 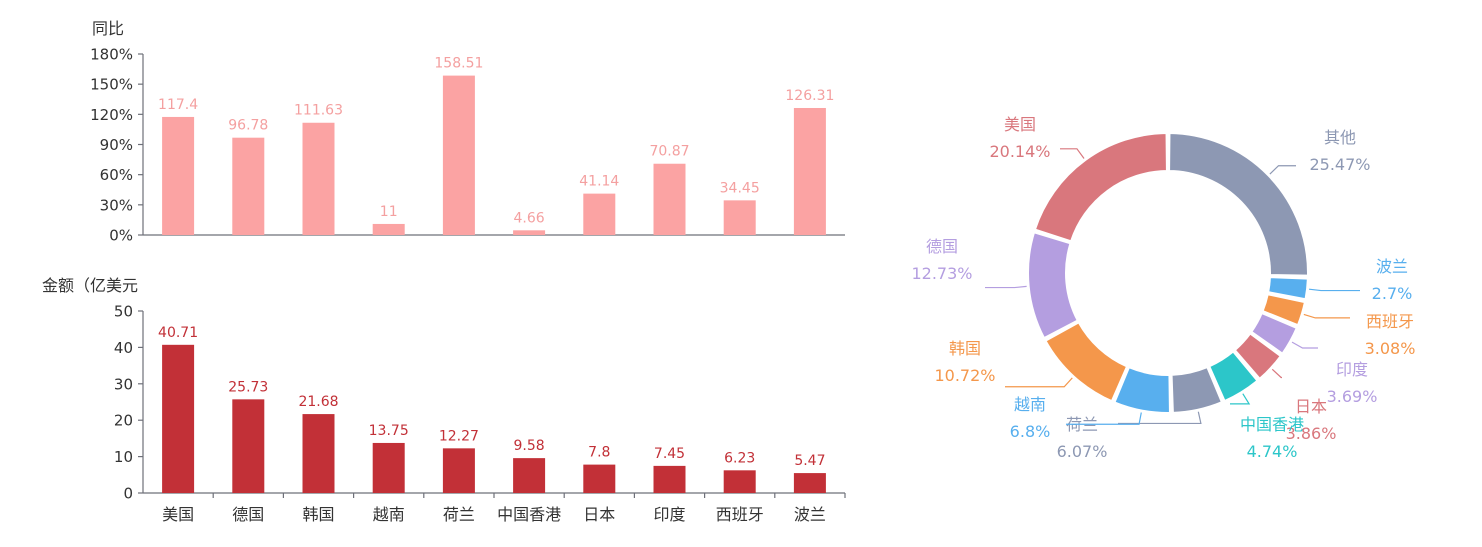 What do you see at coordinates (1352, 396) in the screenshot?
I see `slice-percent-label: 3.69%` at bounding box center [1352, 396].